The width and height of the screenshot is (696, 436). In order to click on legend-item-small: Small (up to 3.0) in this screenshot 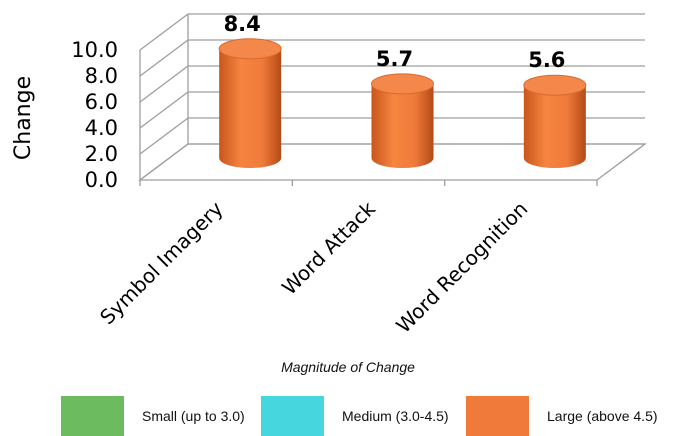, I will do `click(153, 416)`.